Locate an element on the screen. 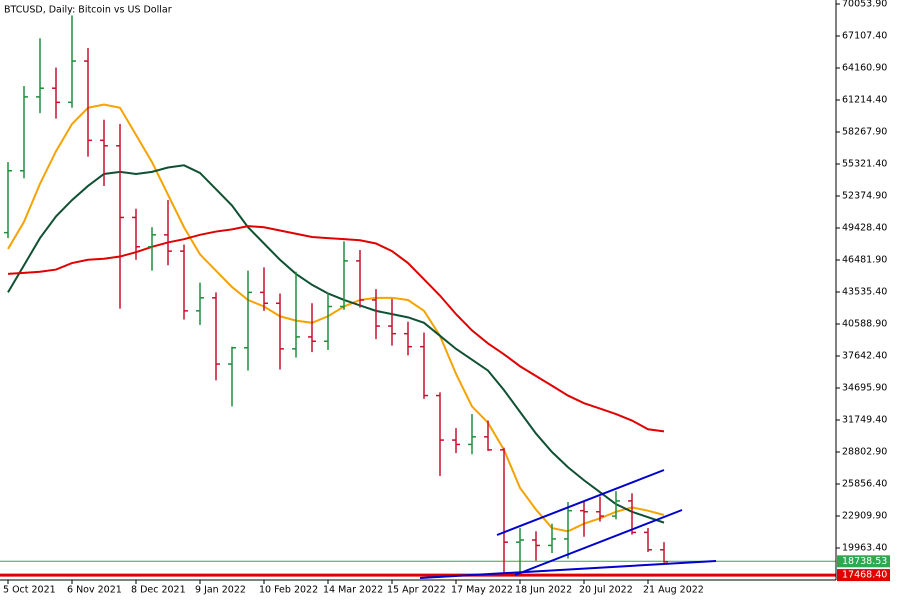 The height and width of the screenshot is (600, 900). price-level-label: 17468.40 is located at coordinates (864, 575).